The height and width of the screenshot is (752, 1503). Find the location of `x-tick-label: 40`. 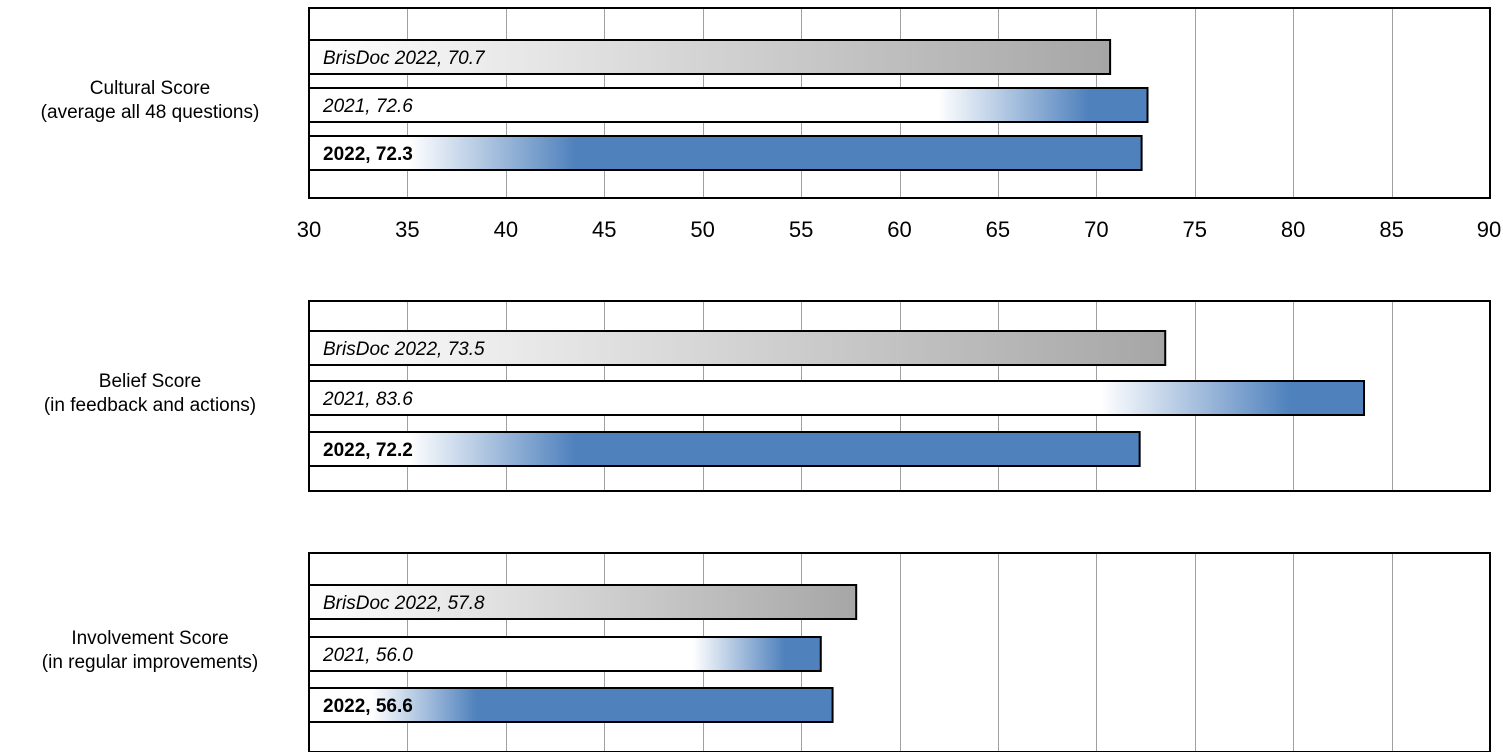

x-tick-label: 40 is located at coordinates (506, 229).